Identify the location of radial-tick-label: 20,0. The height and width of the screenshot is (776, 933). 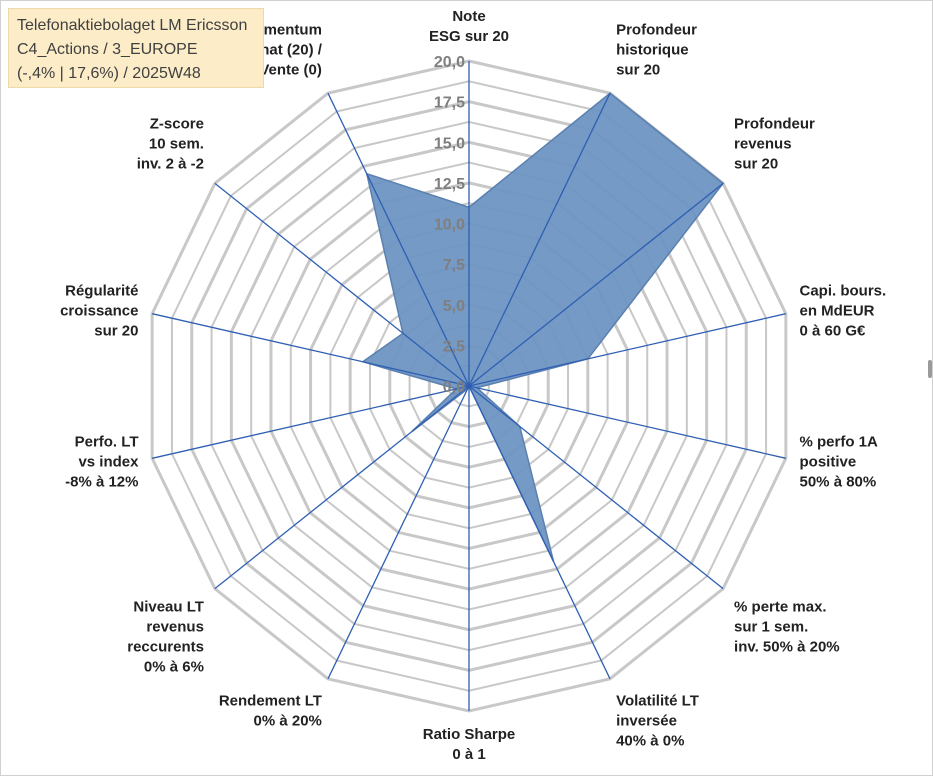
(449, 62).